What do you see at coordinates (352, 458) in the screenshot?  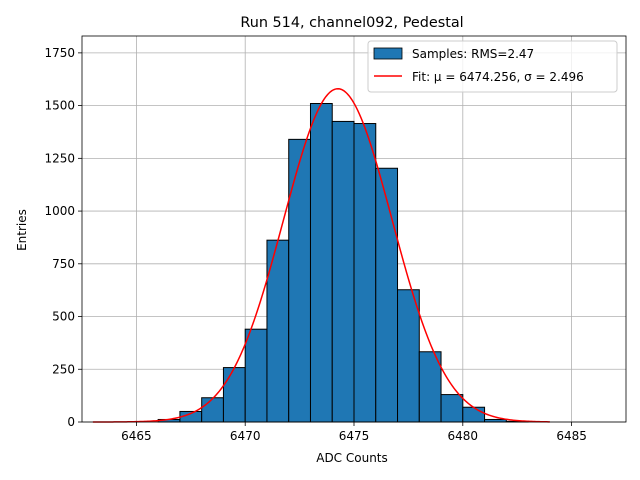 I see `x-axis-label: ADC Counts` at bounding box center [352, 458].